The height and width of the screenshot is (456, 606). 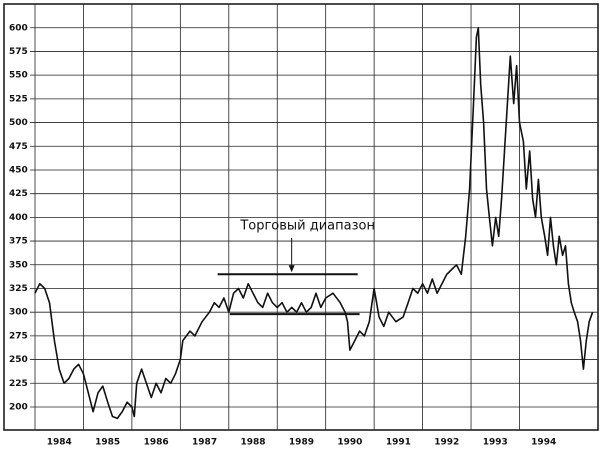 I want to click on x-tick-label: 1990, so click(x=349, y=443).